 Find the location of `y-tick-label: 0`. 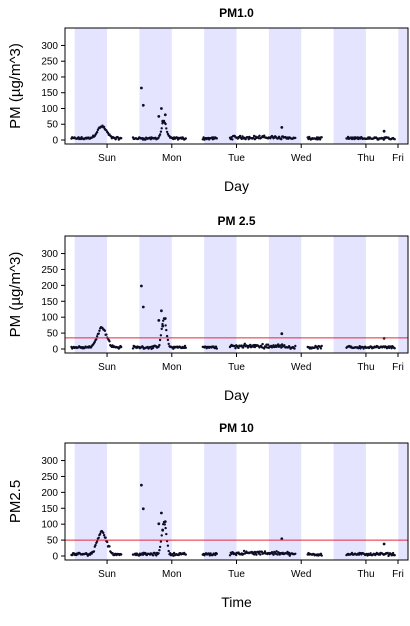

y-tick-label: 0 is located at coordinates (55, 141).